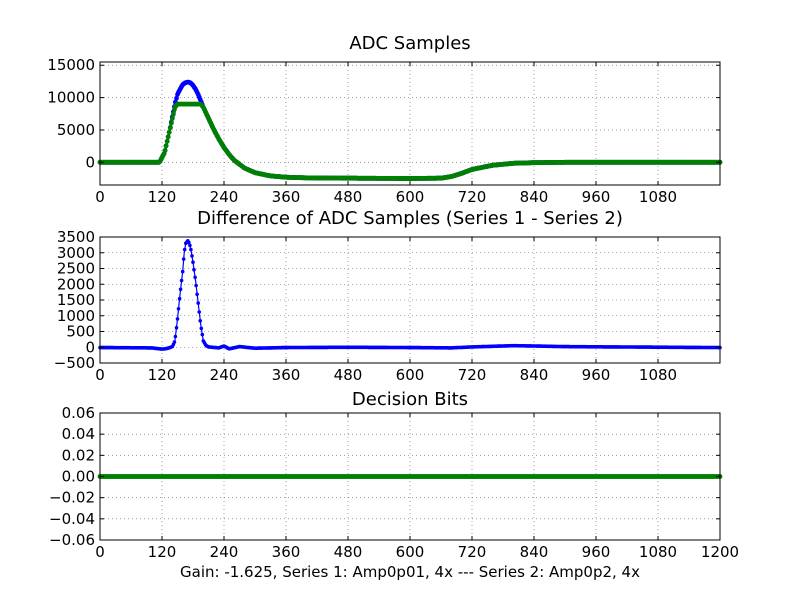  What do you see at coordinates (76, 130) in the screenshot?
I see `y-tick-label: 5000` at bounding box center [76, 130].